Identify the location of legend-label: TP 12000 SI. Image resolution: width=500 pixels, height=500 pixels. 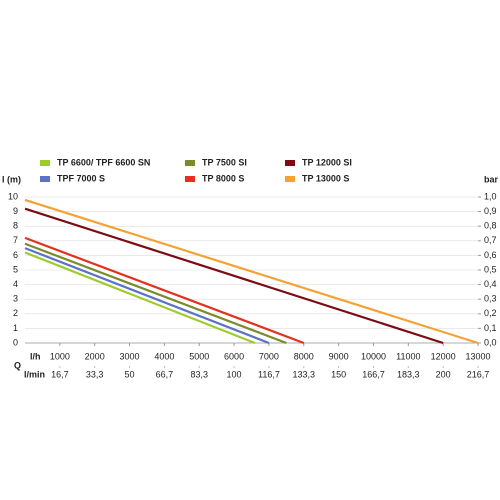
(327, 162).